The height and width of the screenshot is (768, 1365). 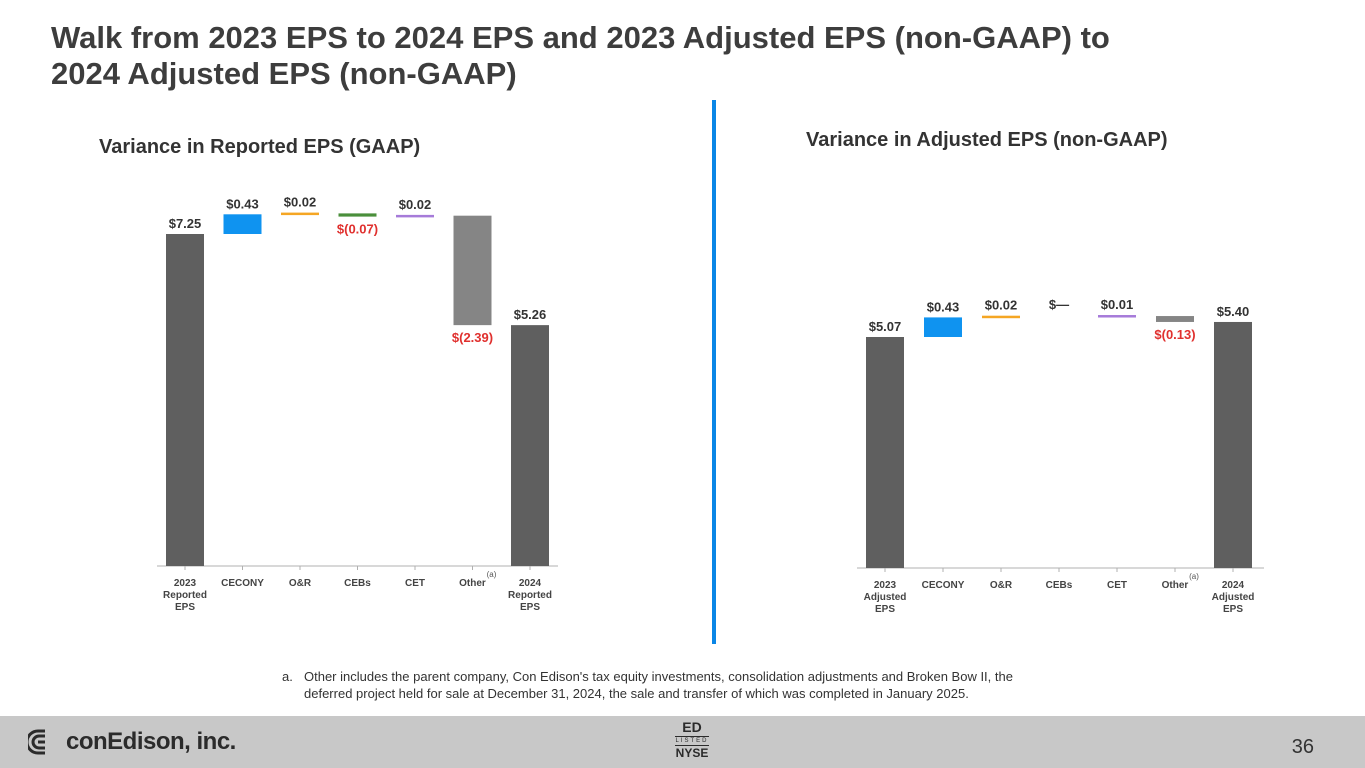 I want to click on adjusted-value-label: $0.01, so click(x=1117, y=304).